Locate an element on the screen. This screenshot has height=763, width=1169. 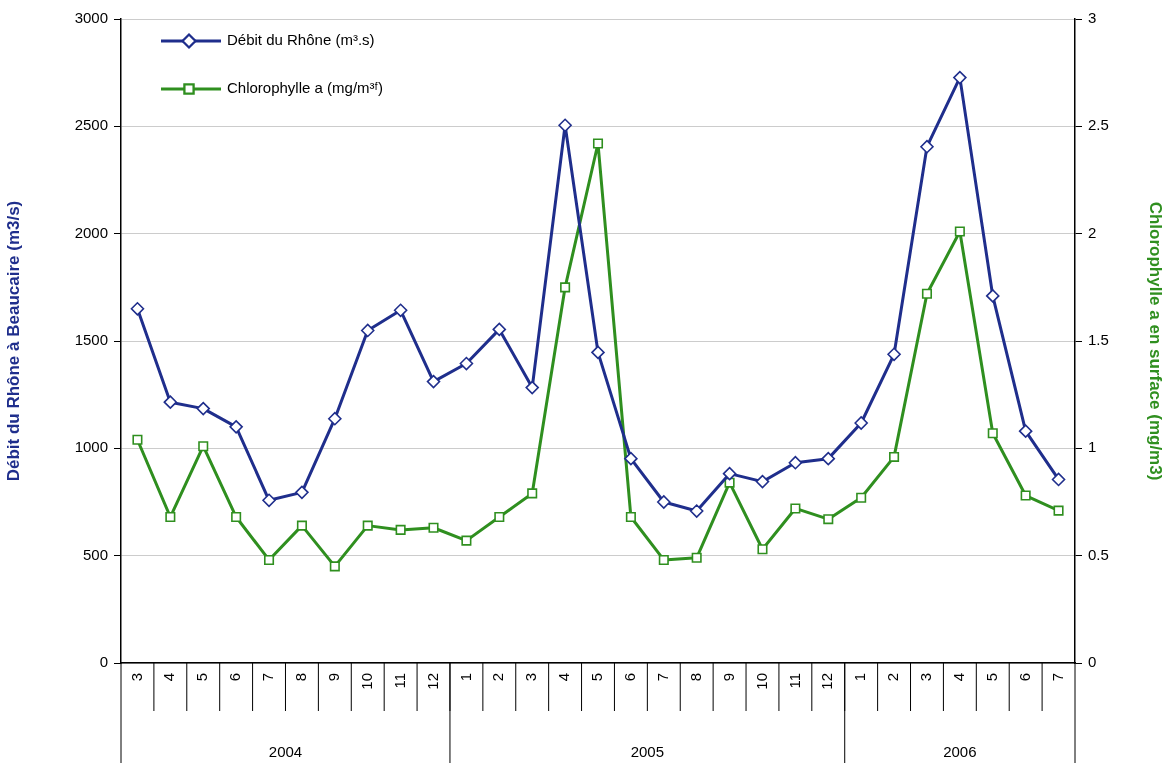
y-tick-label: 1000 is located at coordinates (91, 447).